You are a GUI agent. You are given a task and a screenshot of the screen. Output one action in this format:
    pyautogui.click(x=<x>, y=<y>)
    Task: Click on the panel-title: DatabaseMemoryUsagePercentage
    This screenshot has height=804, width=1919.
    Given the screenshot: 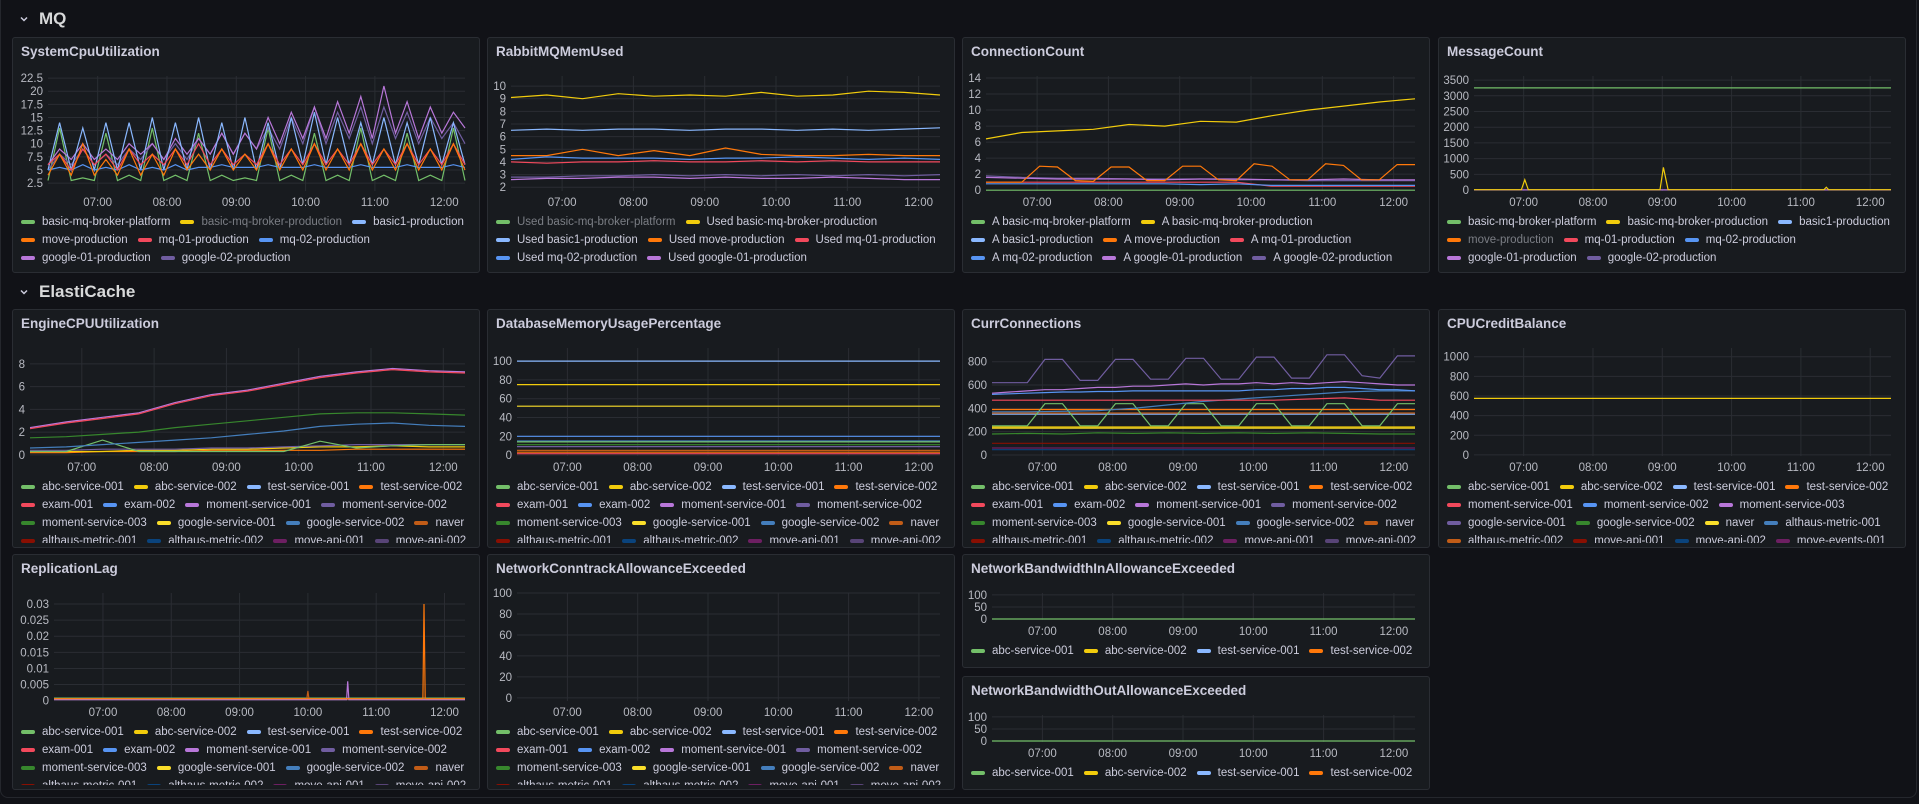 What is the action you would take?
    pyautogui.click(x=609, y=323)
    